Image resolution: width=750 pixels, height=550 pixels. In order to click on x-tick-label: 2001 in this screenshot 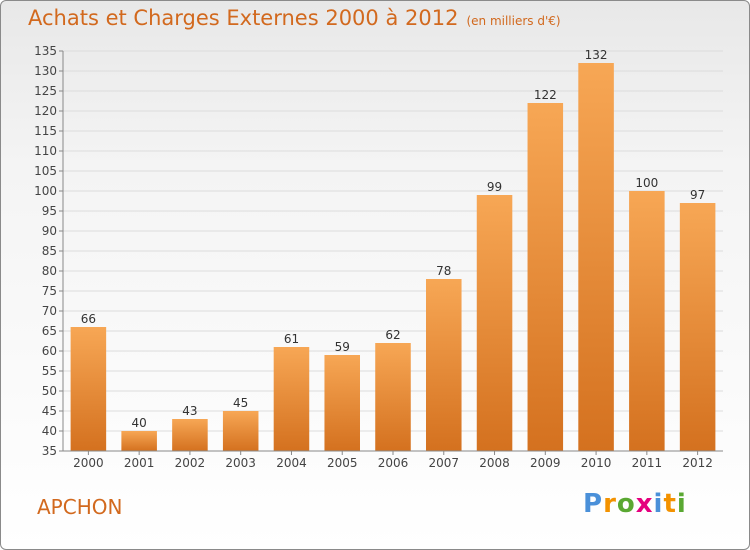, I will do `click(139, 463)`.